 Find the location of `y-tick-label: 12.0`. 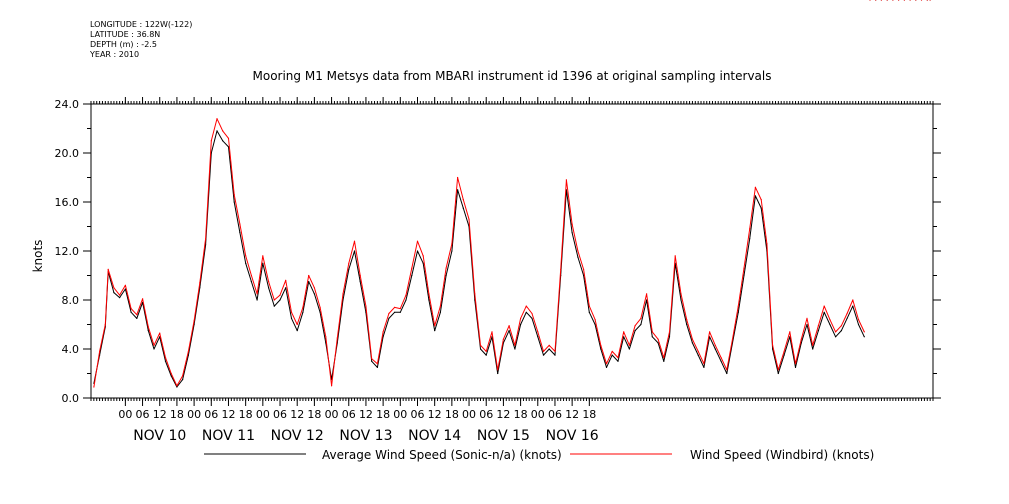

y-tick-label: 12.0 is located at coordinates (67, 251).